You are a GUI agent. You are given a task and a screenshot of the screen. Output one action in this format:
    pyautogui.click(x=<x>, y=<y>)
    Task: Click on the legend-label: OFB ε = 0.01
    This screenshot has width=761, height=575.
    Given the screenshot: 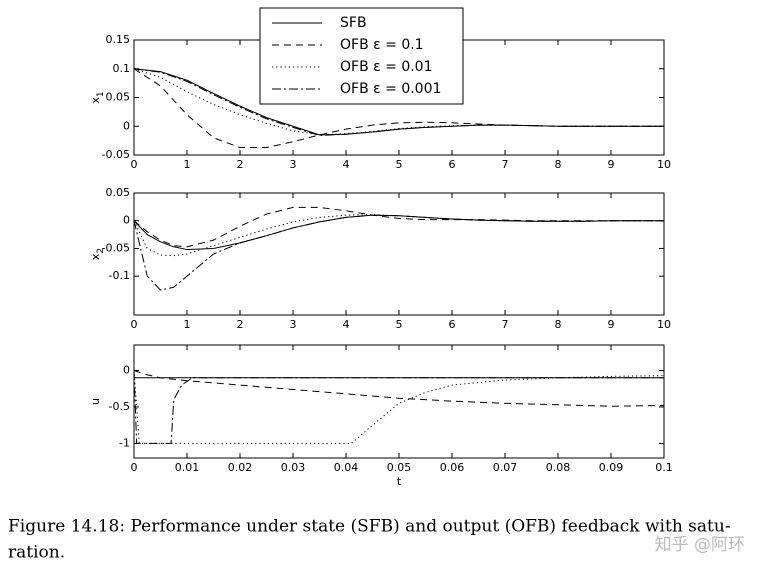 What is the action you would take?
    pyautogui.click(x=386, y=67)
    